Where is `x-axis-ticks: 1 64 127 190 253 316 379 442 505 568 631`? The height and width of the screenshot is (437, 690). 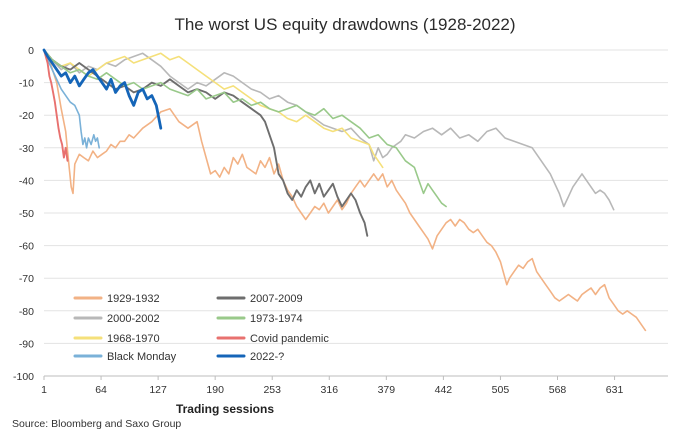
x-axis-ticks: 1 64 127 190 253 316 379 442 505 568 631 is located at coordinates (332, 386).